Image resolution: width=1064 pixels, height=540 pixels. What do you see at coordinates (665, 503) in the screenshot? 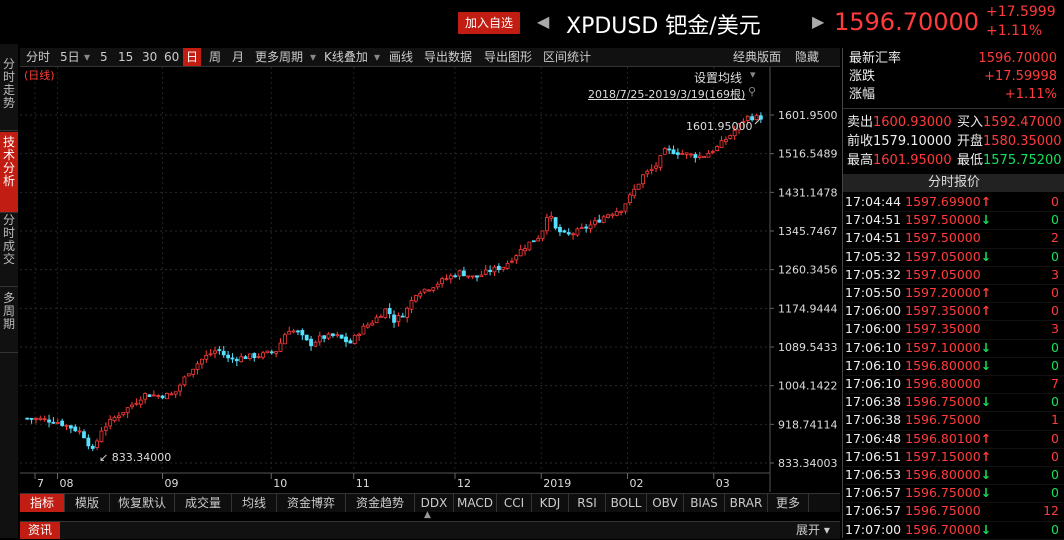
I see `tab-obv: OBV` at bounding box center [665, 503].